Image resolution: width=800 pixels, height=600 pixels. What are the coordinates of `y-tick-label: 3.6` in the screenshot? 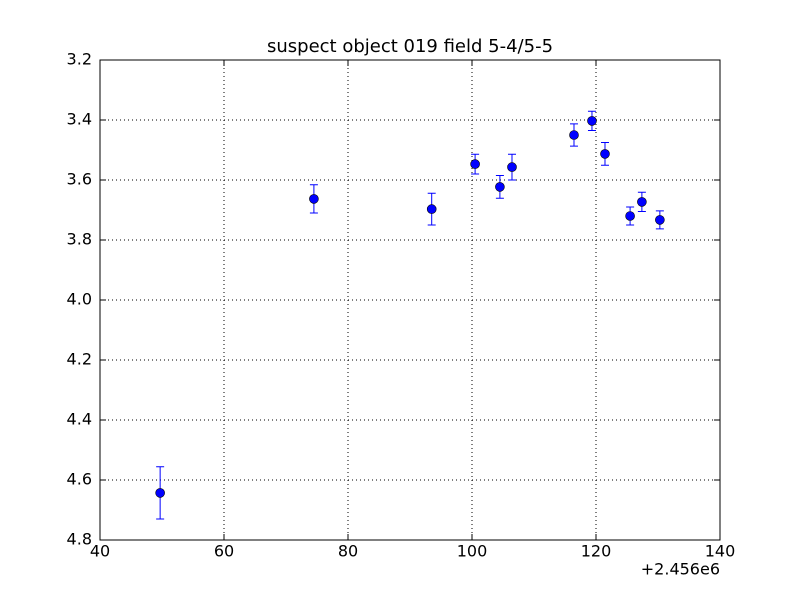 It's located at (79, 179).